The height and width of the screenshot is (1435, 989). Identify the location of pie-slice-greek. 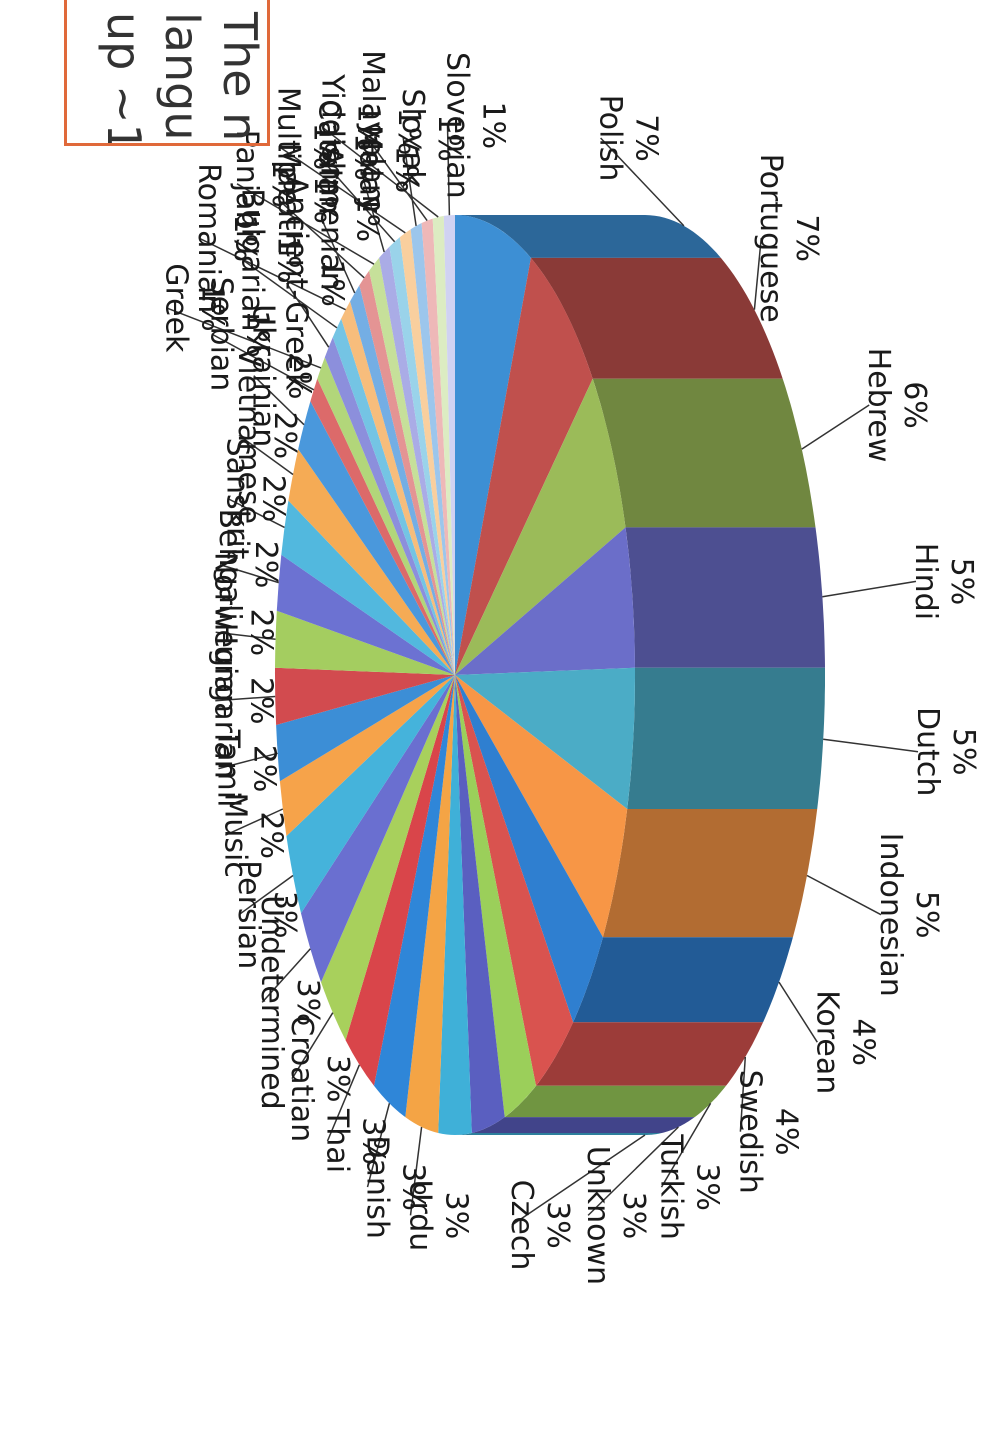
(386, 516).